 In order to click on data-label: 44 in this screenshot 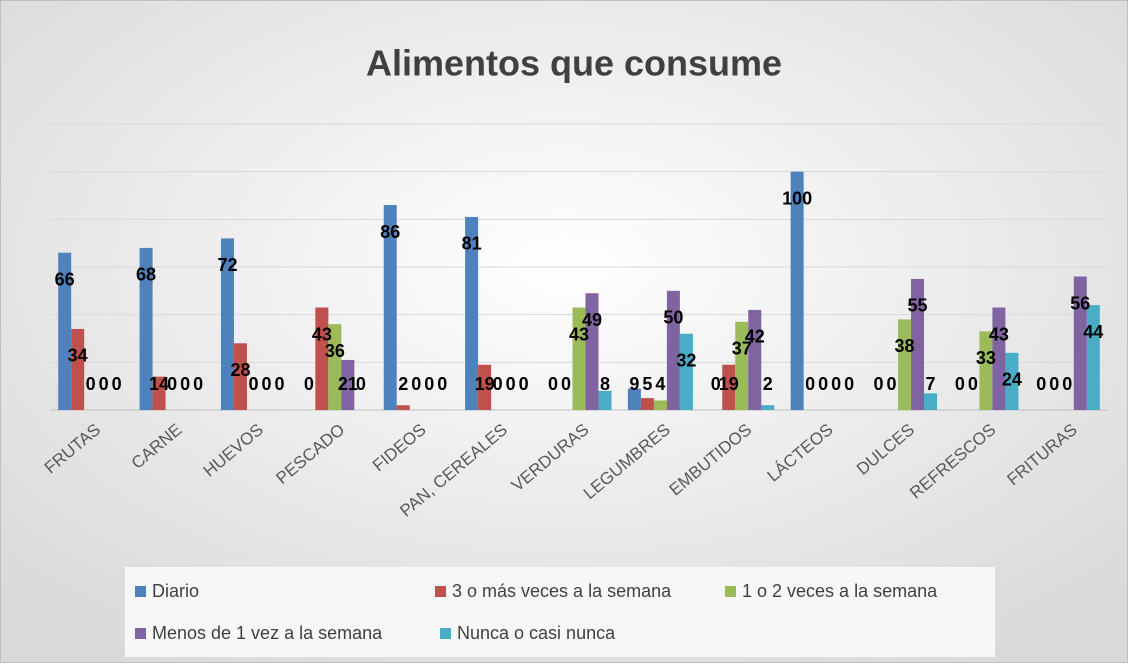, I will do `click(1093, 332)`.